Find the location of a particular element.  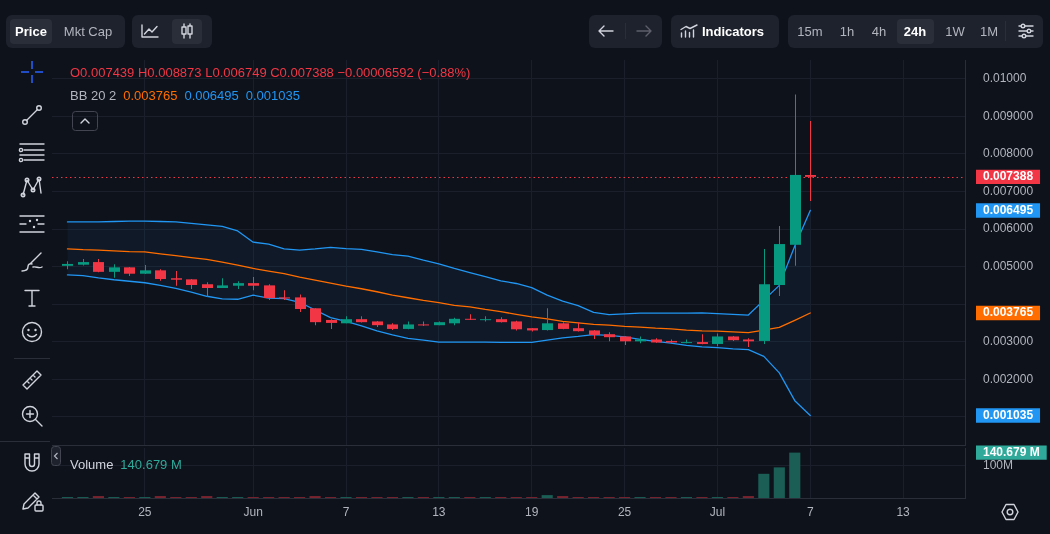

text: 0.001035 is located at coordinates (272, 95).